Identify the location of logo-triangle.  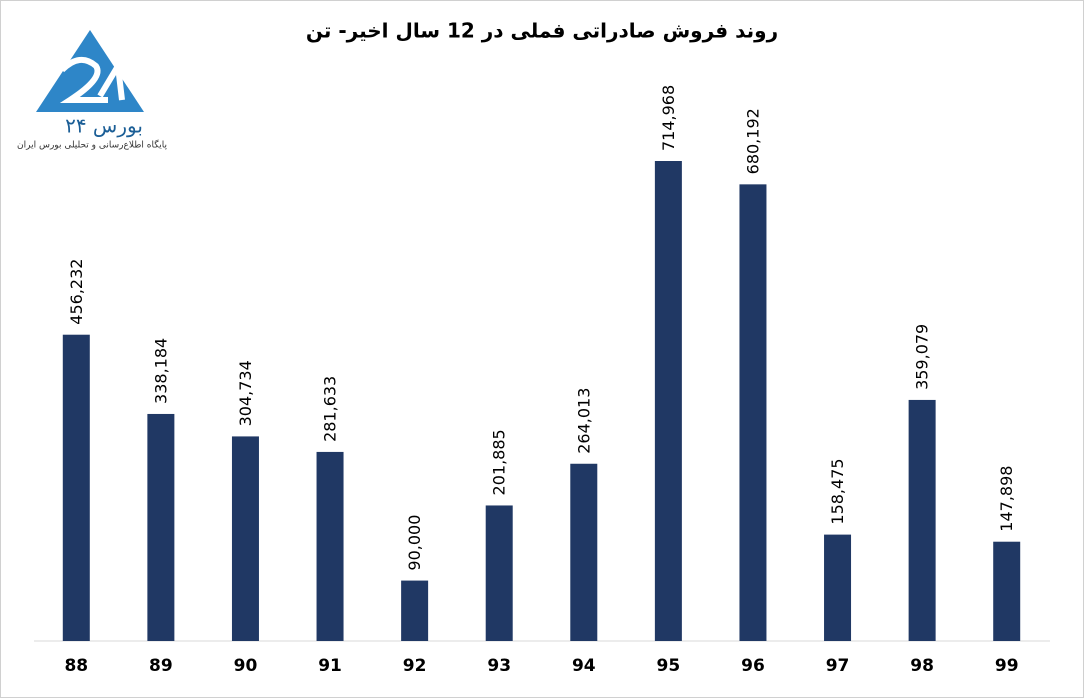
(90, 71).